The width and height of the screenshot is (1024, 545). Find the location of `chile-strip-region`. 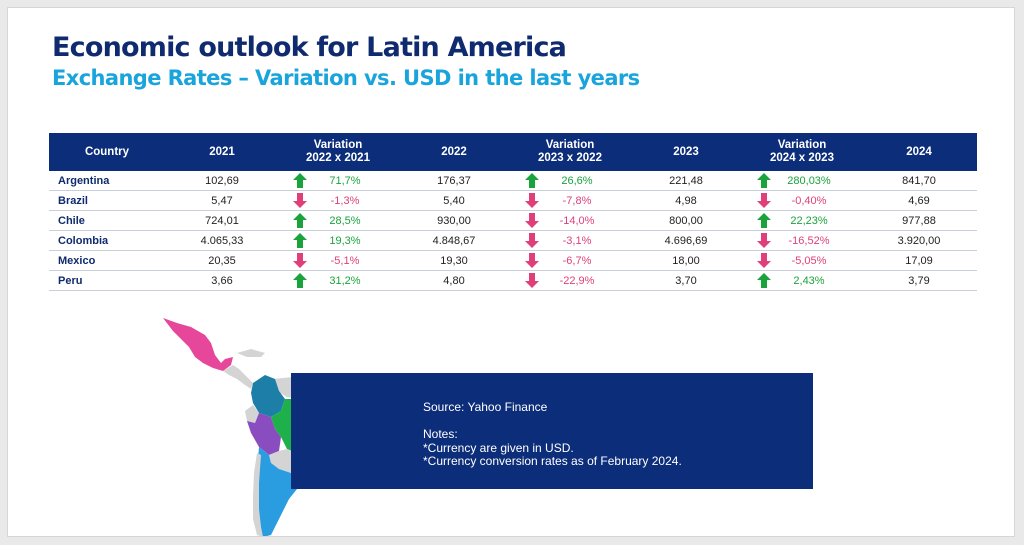

chile-strip-region is located at coordinates (258, 494).